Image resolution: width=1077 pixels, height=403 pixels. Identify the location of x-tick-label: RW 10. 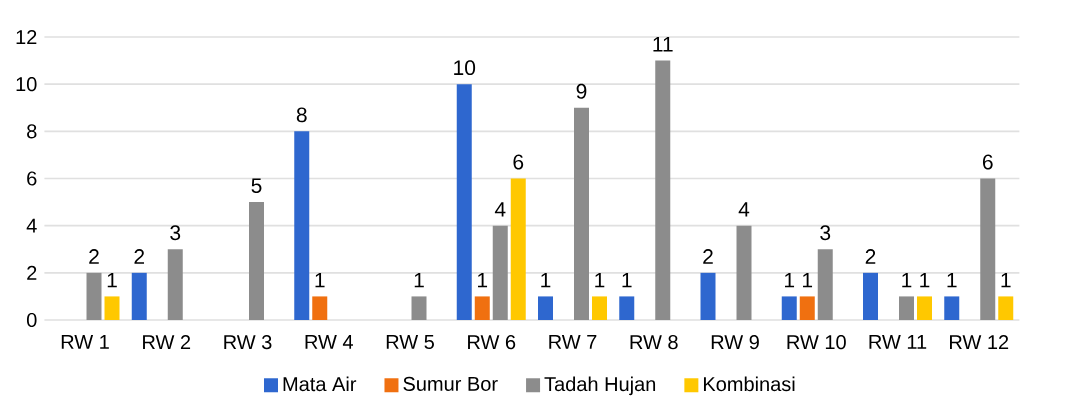
(816, 342).